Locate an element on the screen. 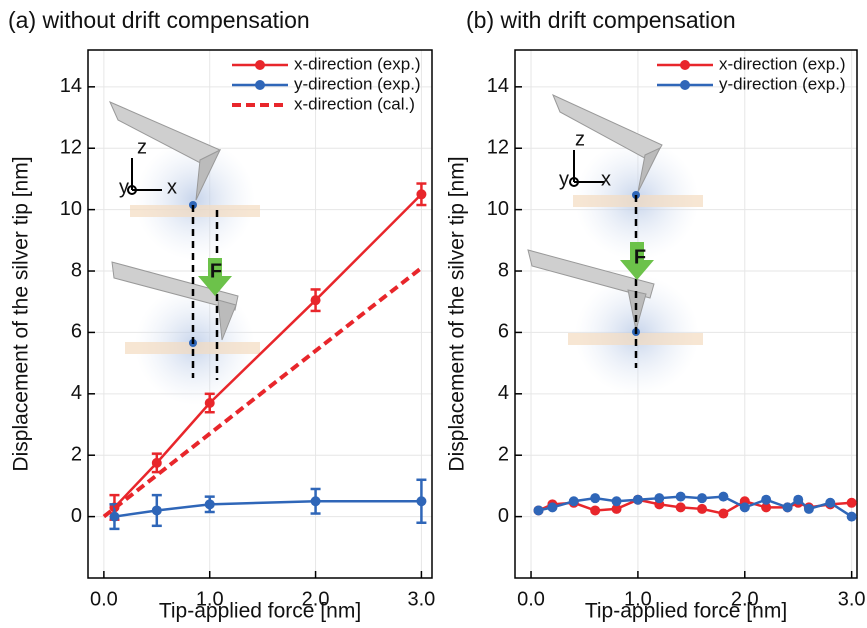 The width and height of the screenshot is (867, 628). legend-label: x-direction (cal.) is located at coordinates (354, 103).